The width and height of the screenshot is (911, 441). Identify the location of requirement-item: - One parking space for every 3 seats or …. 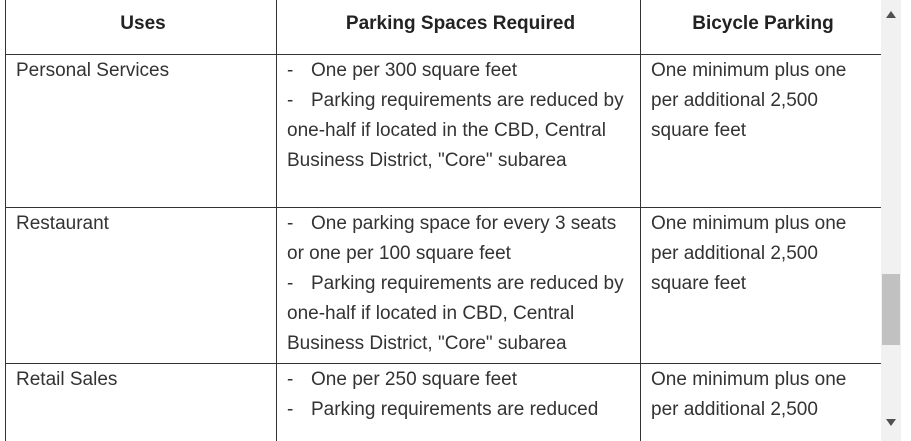
(460, 239).